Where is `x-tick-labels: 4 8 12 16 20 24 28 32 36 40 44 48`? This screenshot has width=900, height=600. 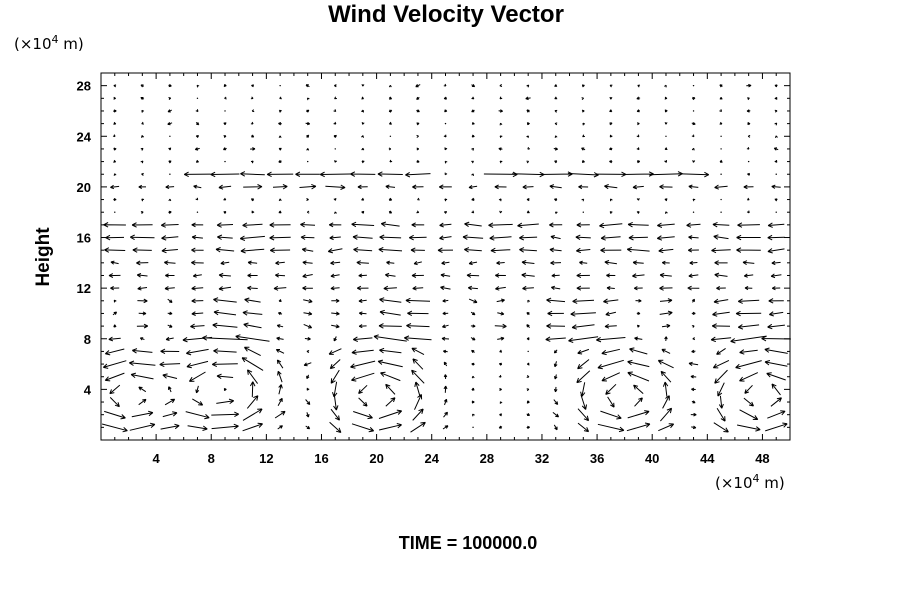 x-tick-labels: 4 8 12 16 20 24 28 32 36 40 44 48 is located at coordinates (461, 458).